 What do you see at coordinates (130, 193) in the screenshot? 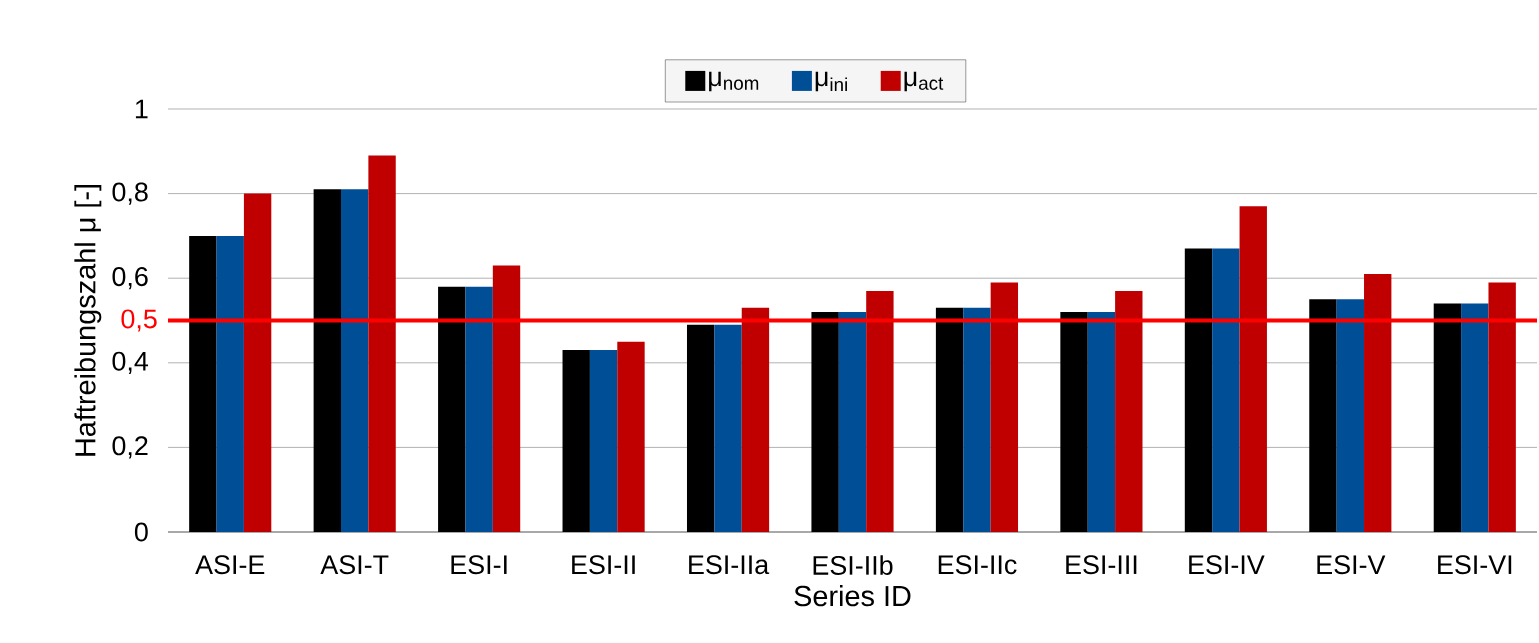
I see `y-tick-label: 0,8` at bounding box center [130, 193].